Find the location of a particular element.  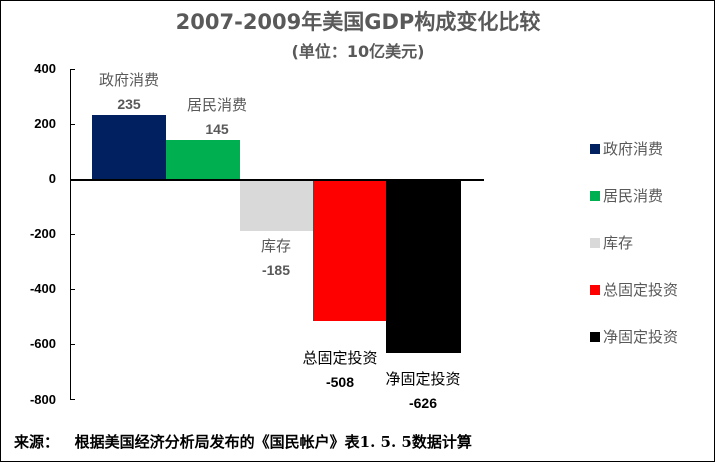

data-label-household-consumption: 居民消费 145 is located at coordinates (216, 116).